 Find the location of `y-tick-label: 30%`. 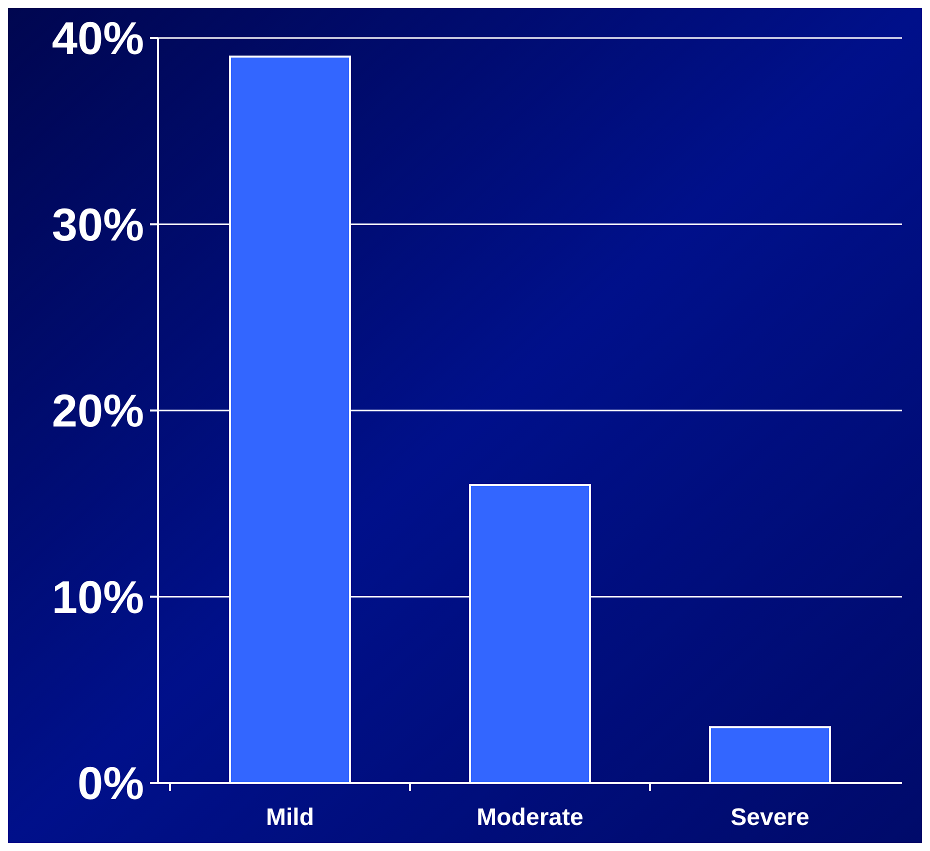

y-tick-label: 30% is located at coordinates (98, 224).